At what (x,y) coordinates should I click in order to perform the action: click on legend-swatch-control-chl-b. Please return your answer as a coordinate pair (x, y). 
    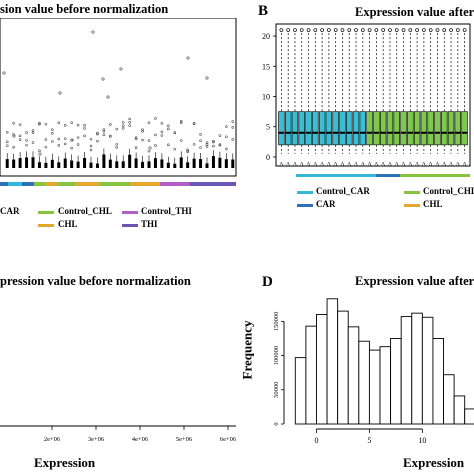
    Looking at the image, I should click on (412, 192).